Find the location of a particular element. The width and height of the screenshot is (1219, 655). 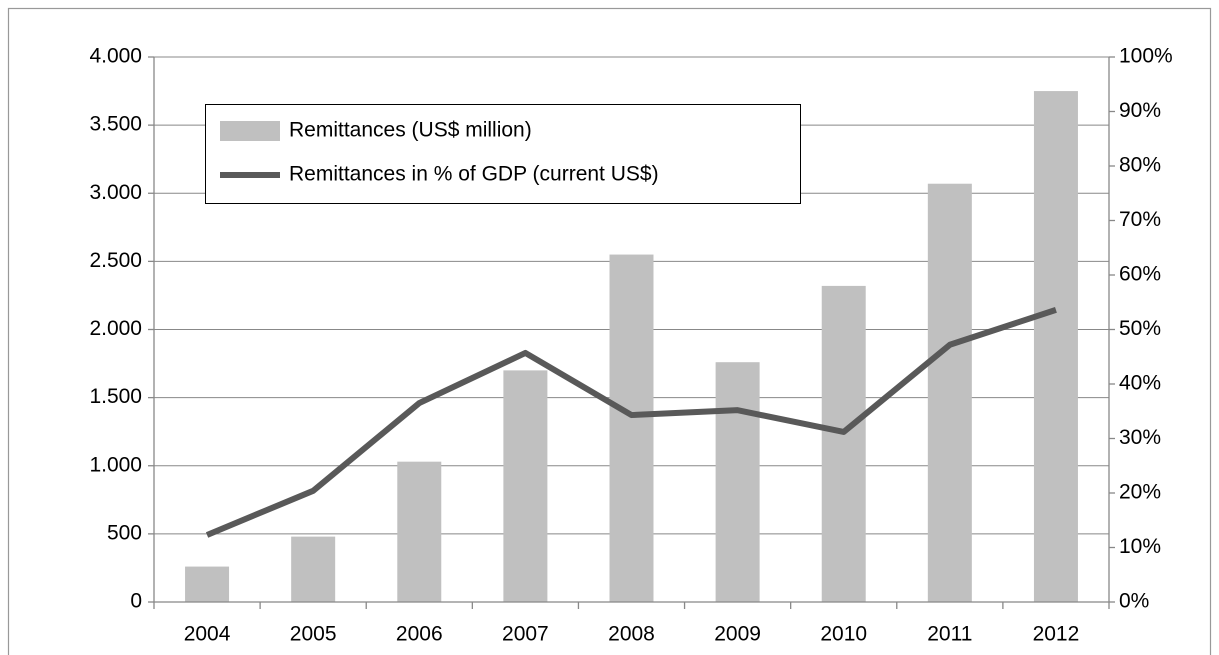

y2-tick-label: 100% is located at coordinates (1146, 56).